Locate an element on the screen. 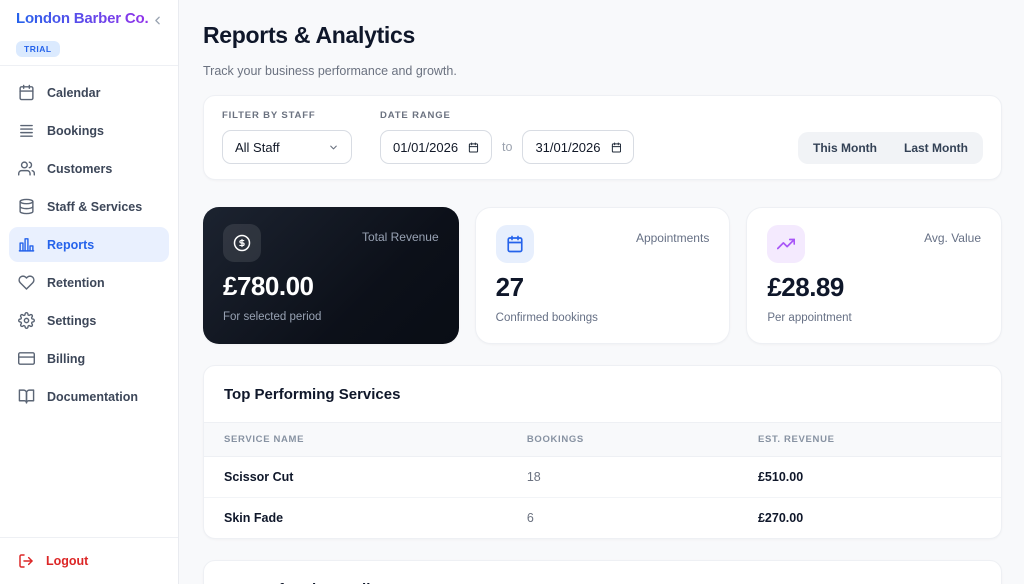 The height and width of the screenshot is (584, 1024). stat-value: £780.00 is located at coordinates (268, 286).